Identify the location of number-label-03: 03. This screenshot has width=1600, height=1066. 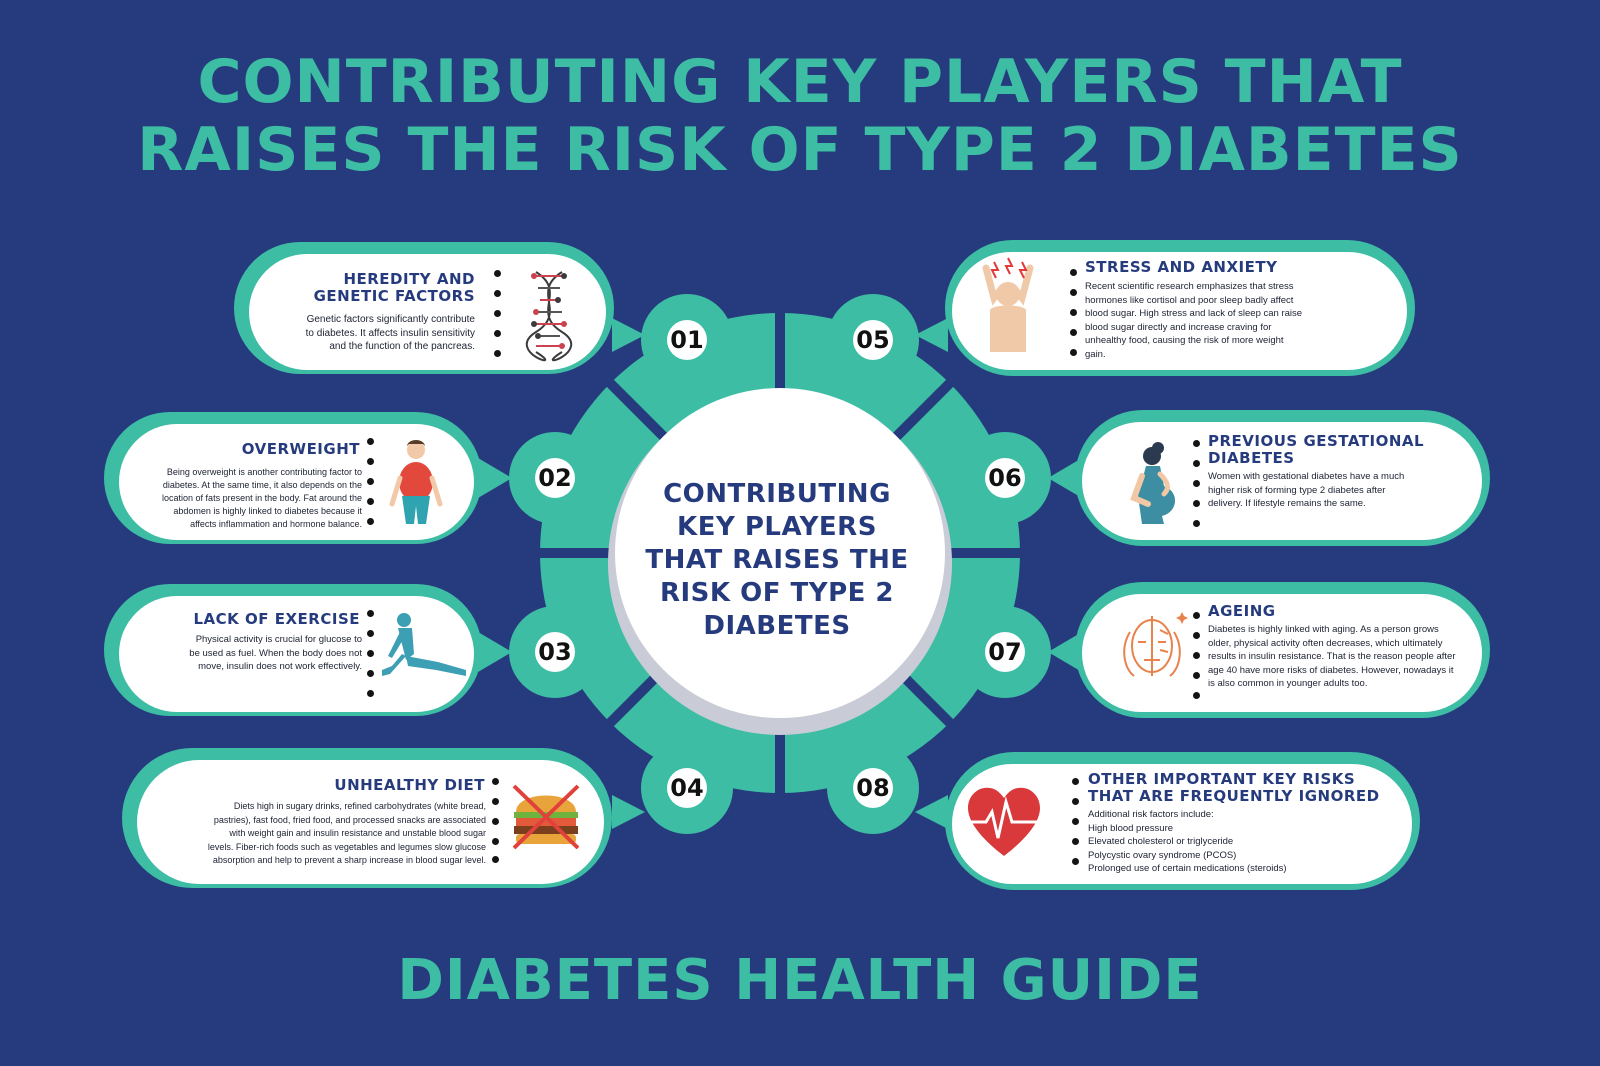
(555, 652).